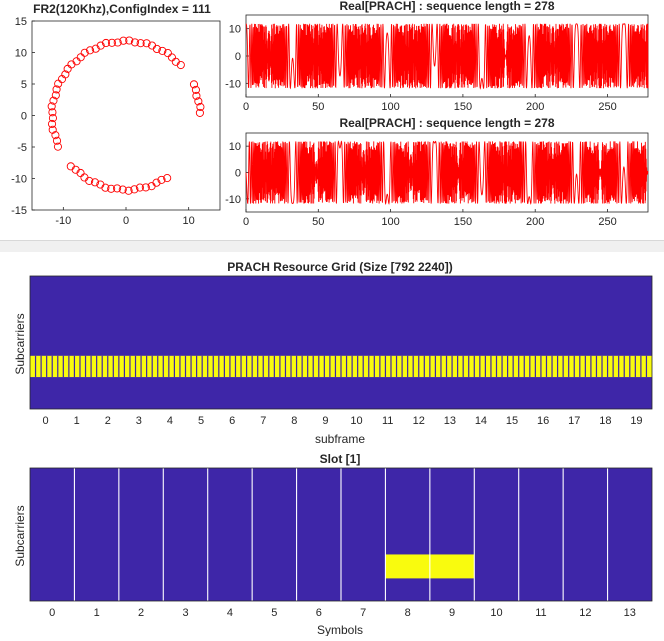  Describe the element at coordinates (108, 421) in the screenshot. I see `resource-grid-xtick-label: 2` at that location.